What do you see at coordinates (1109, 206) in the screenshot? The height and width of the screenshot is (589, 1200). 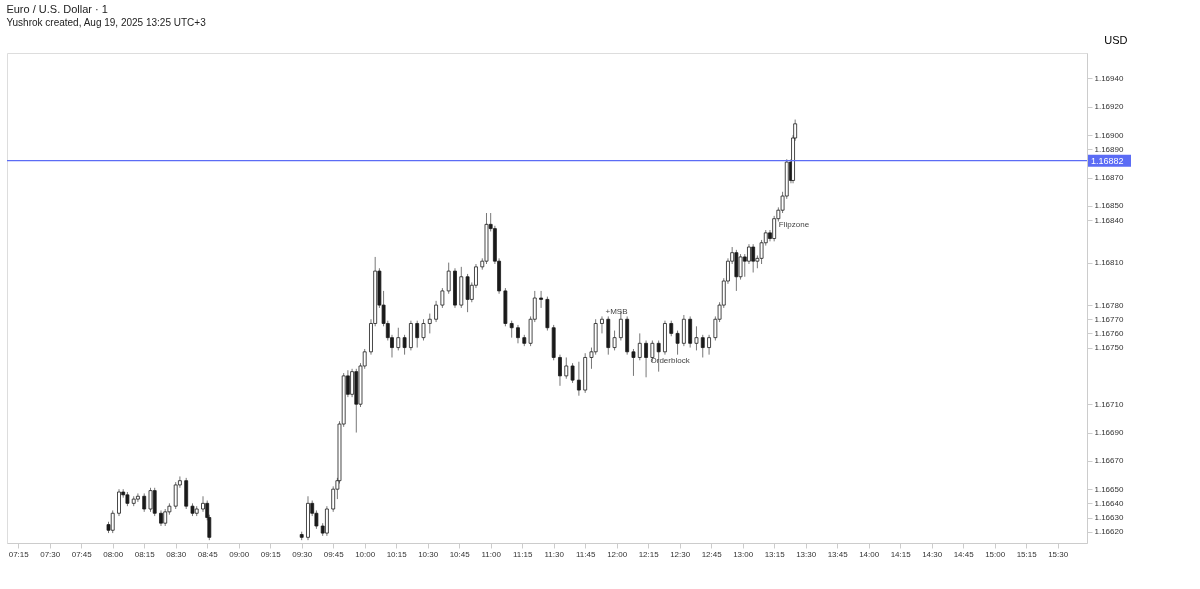 I see `y-tick-label: 1.16850` at bounding box center [1109, 206].